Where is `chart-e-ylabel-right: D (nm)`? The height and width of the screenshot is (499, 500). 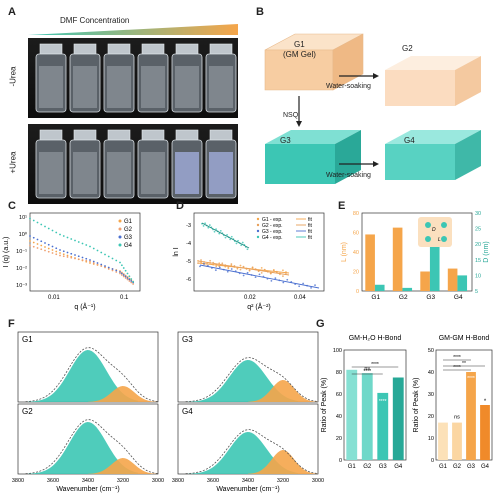
chart-e-ylabel-right: D (nm) is located at coordinates (486, 251).